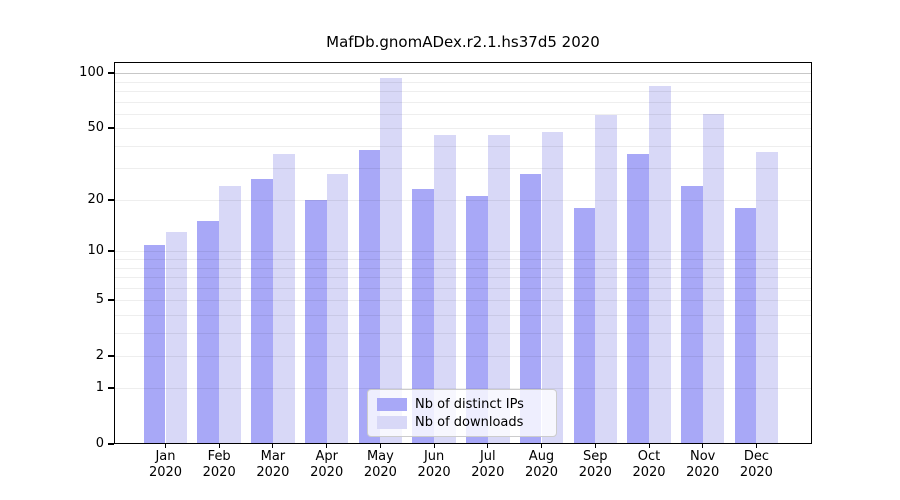 The image size is (900, 500). I want to click on x-tick-label-jul: Jul 2020, so click(488, 464).